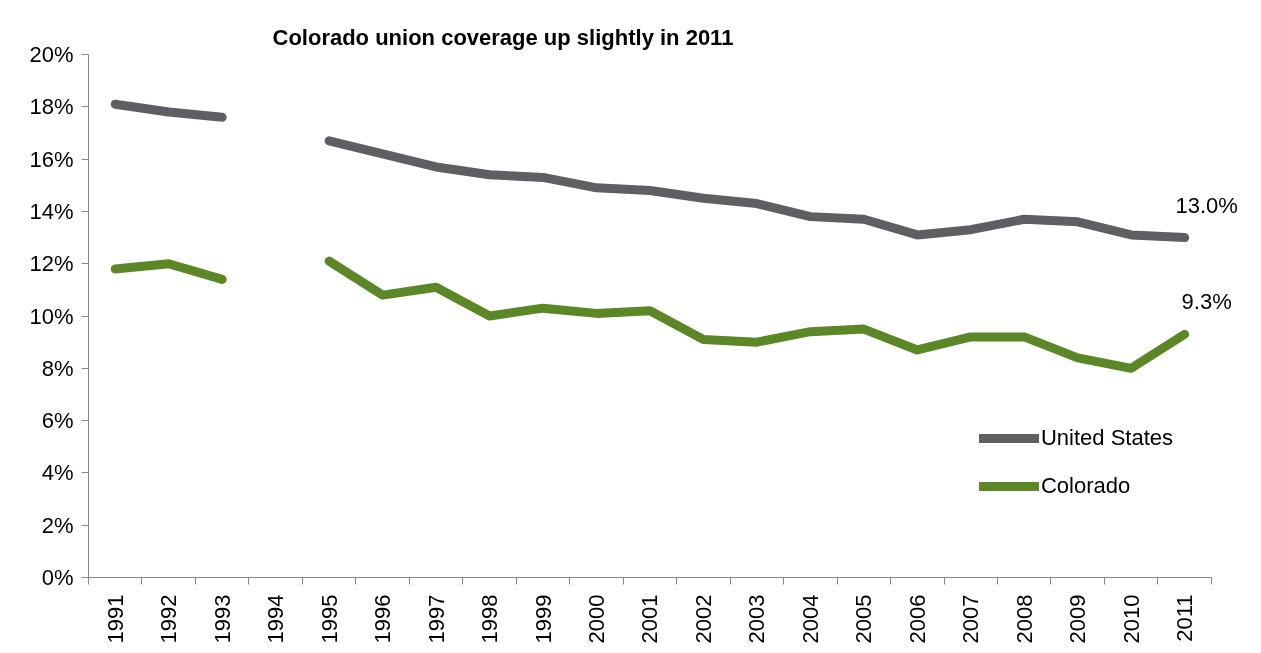 The width and height of the screenshot is (1261, 653). Describe the element at coordinates (115, 619) in the screenshot. I see `x-tick-label: 1991` at that location.